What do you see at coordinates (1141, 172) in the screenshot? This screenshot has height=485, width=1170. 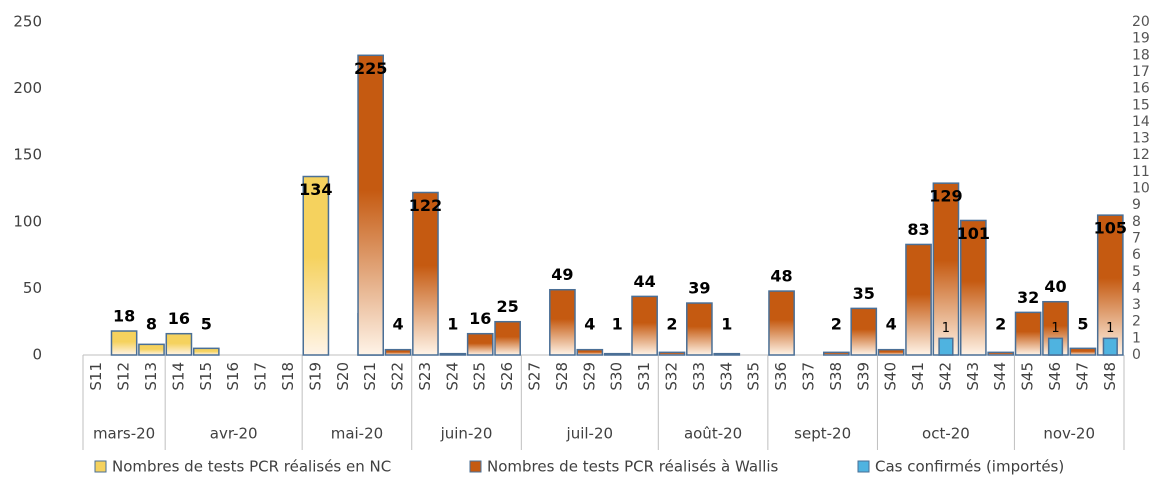 I see `y2-tick-label: 11` at bounding box center [1141, 172].